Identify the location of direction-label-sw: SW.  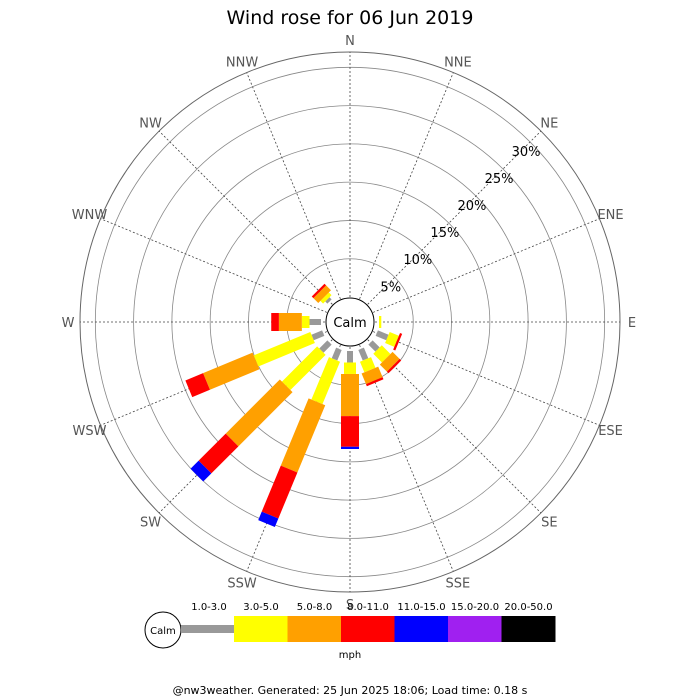
(150, 522).